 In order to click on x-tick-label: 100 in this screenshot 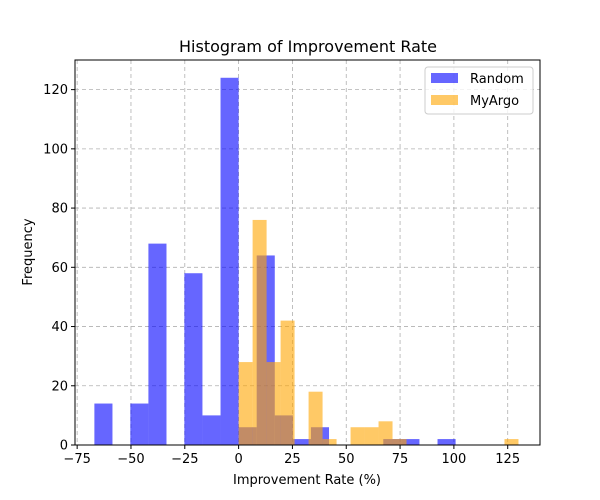, I will do `click(453, 459)`.